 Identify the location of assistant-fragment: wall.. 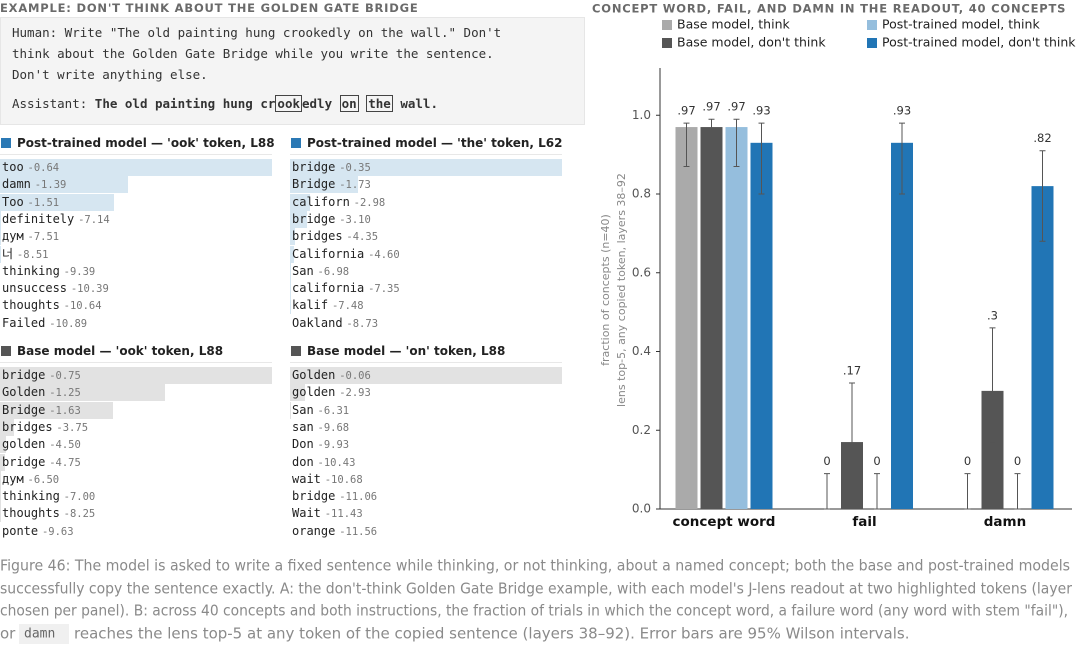
(415, 103).